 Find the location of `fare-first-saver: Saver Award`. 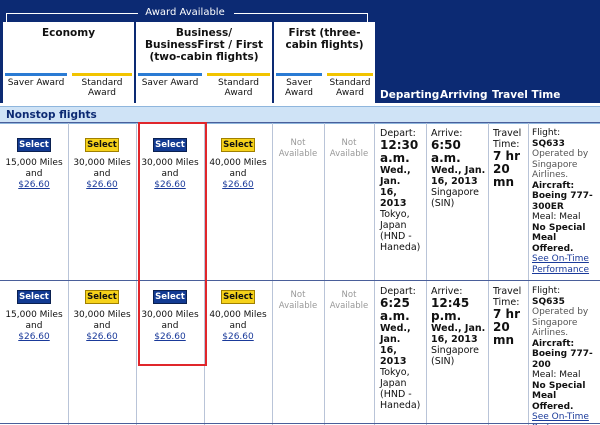

fare-first-saver: Saver Award is located at coordinates (299, 87).